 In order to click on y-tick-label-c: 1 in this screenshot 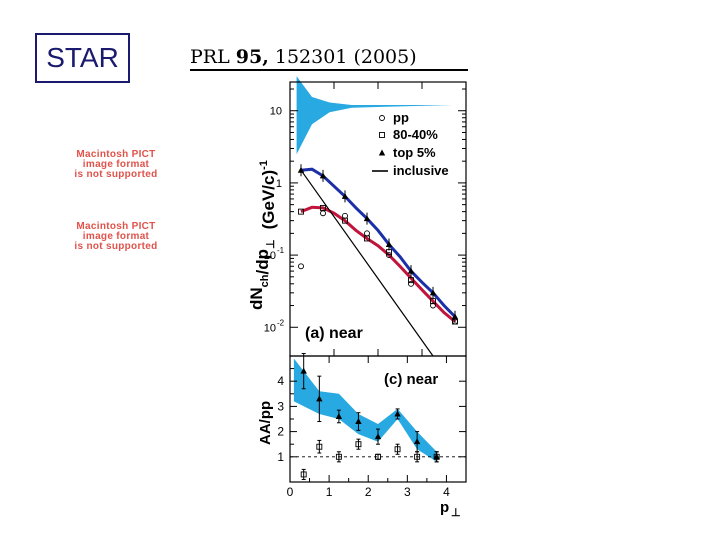, I will do `click(280, 457)`.